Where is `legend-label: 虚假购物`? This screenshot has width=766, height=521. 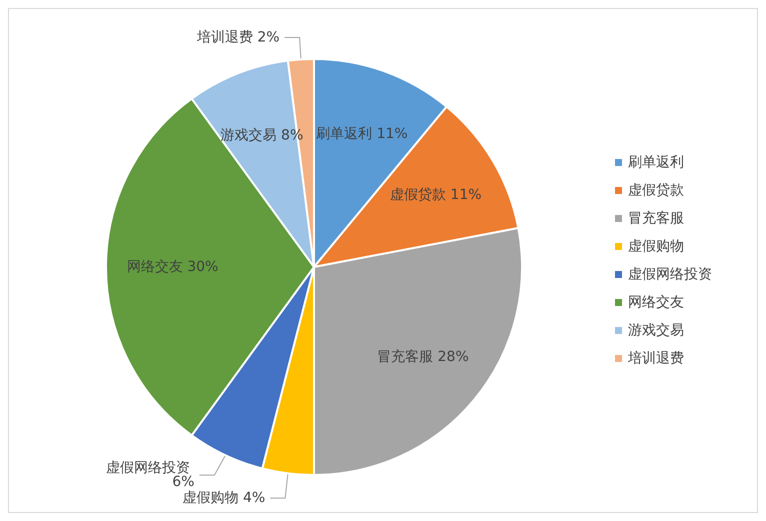
legend-label: 虚假购物 is located at coordinates (656, 246).